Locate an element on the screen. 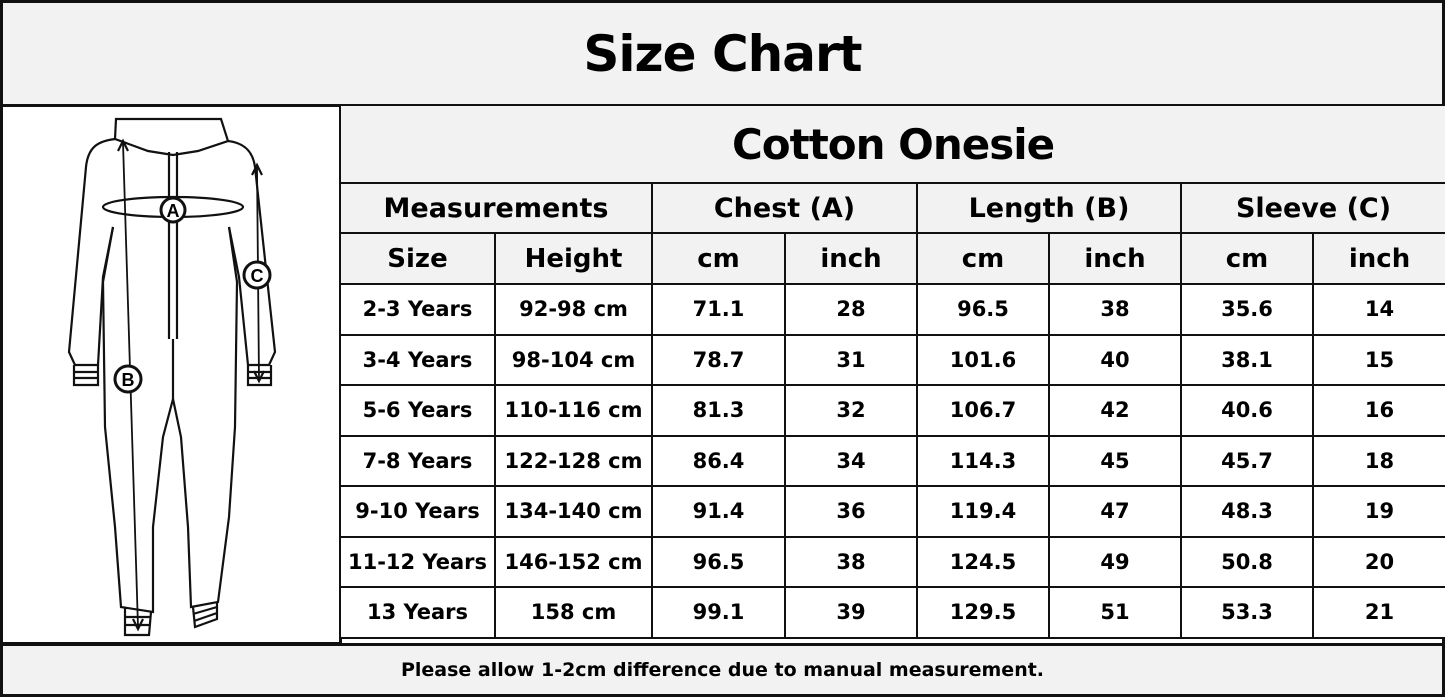  table-cell: 51 is located at coordinates (1115, 612).